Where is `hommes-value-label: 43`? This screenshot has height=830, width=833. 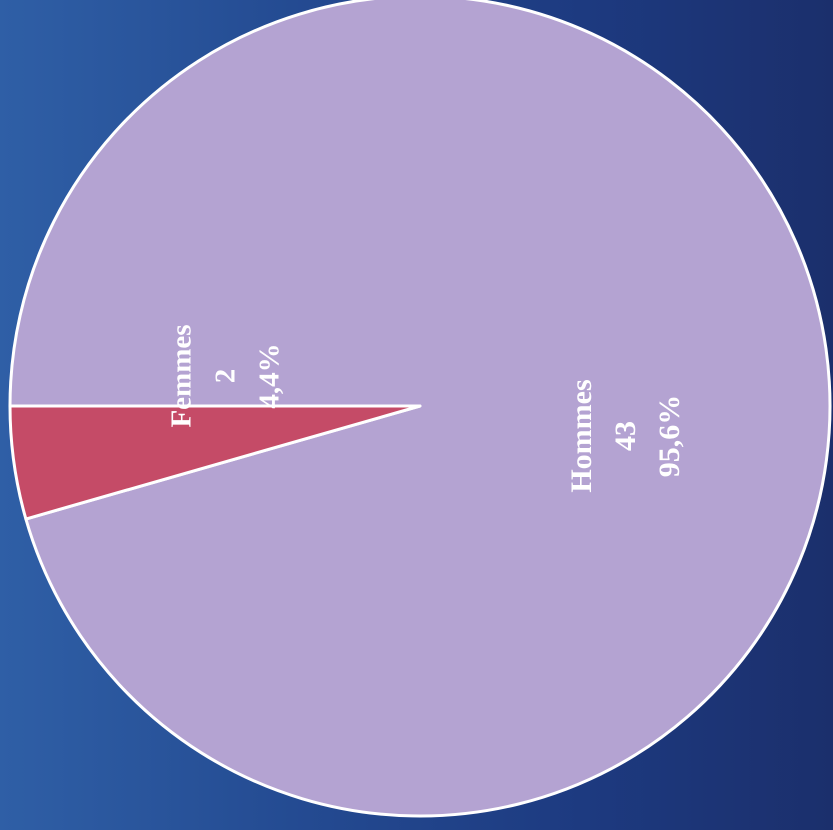 hommes-value-label: 43 is located at coordinates (625, 436).